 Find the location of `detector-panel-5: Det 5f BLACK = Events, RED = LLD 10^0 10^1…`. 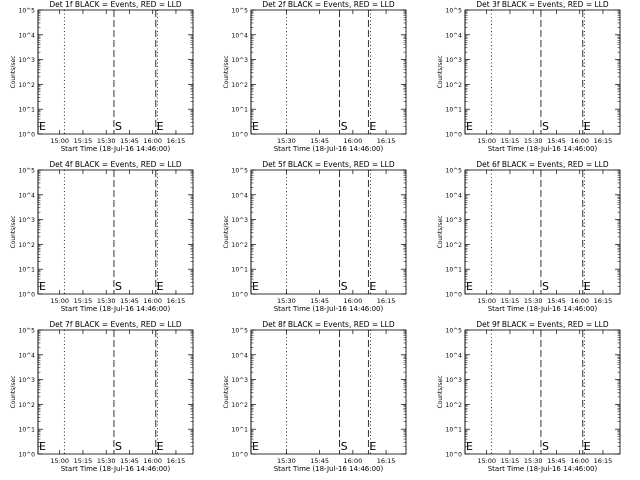

detector-panel-5: Det 5f BLACK = Events, RED = LLD 10^0 10^1… is located at coordinates (315, 236).